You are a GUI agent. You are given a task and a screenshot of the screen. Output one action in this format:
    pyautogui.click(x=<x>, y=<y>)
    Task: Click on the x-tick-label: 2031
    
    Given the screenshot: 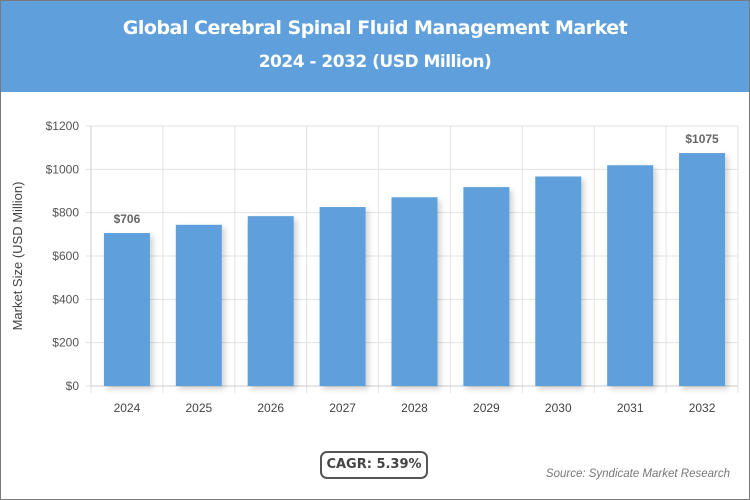 What is the action you would take?
    pyautogui.click(x=630, y=408)
    